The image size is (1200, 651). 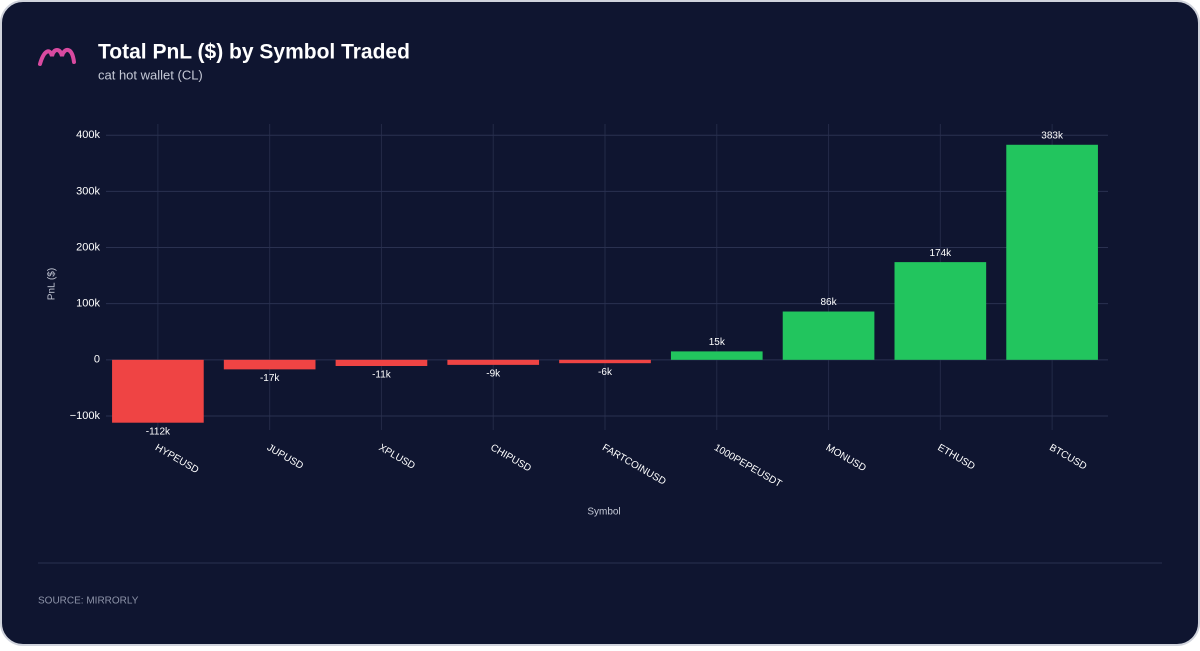 What do you see at coordinates (717, 342) in the screenshot?
I see `value-label: 15k` at bounding box center [717, 342].